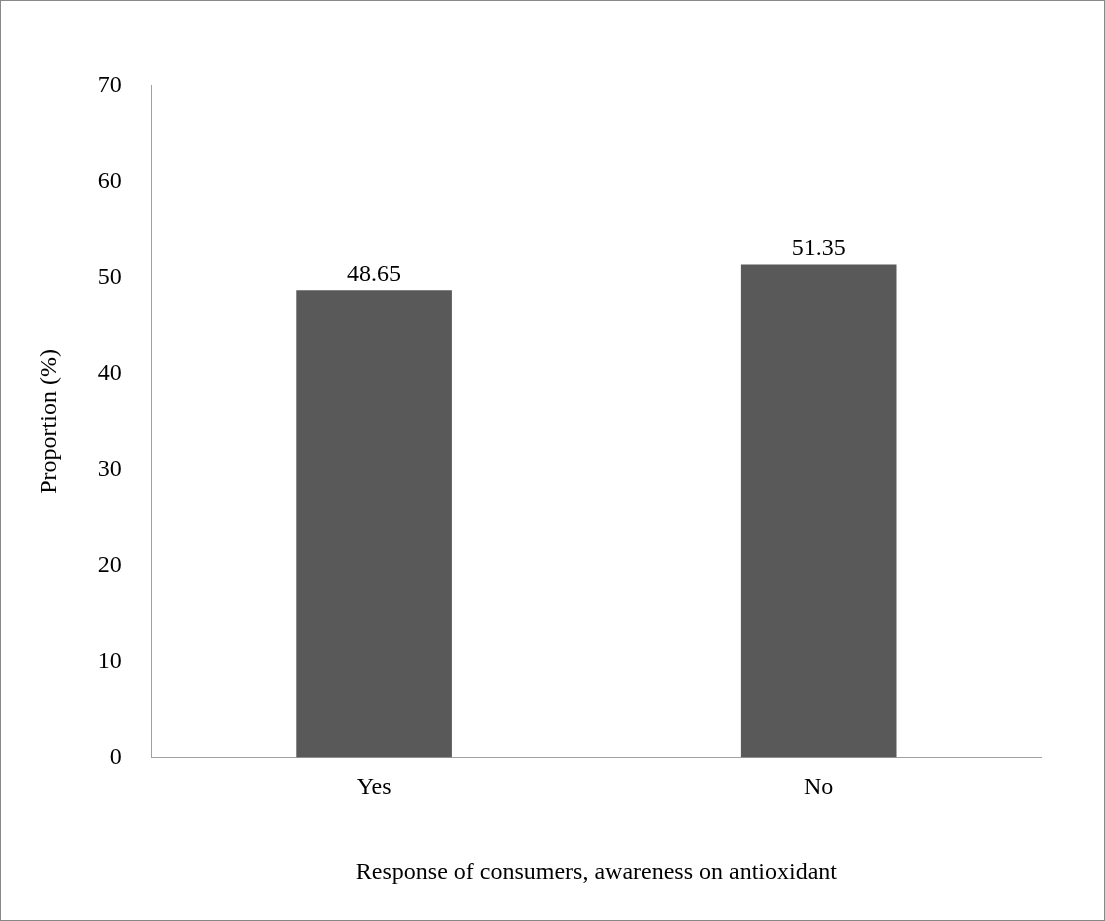 The height and width of the screenshot is (921, 1105). I want to click on y-tick-label: 70, so click(109, 83).